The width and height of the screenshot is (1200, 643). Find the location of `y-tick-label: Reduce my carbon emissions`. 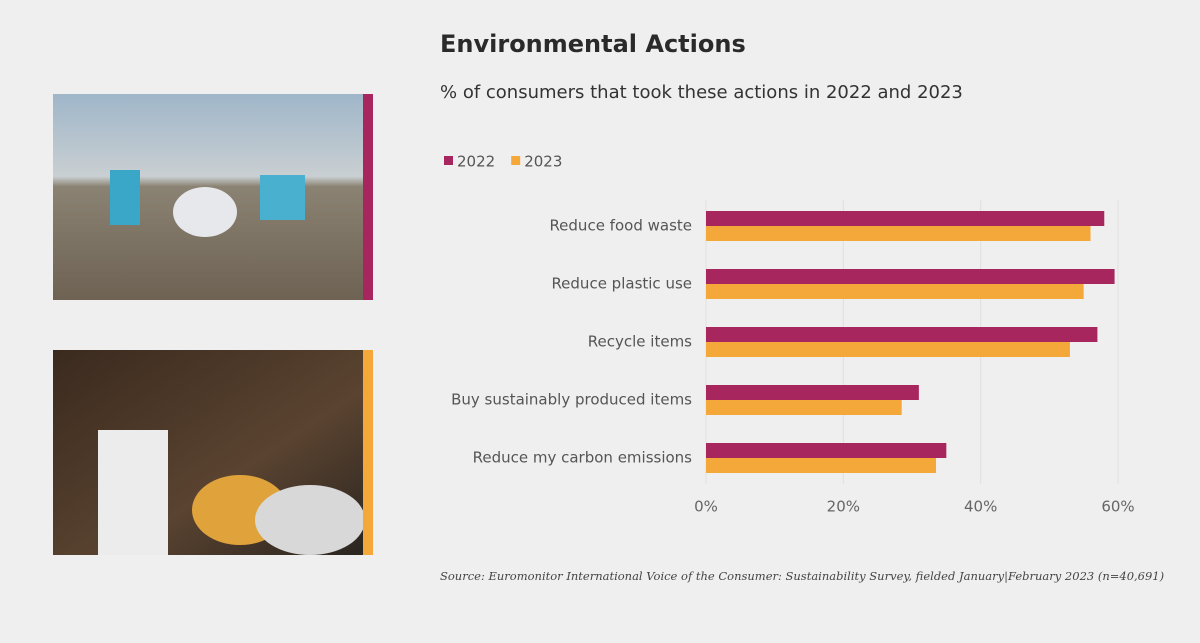

y-tick-label: Reduce my carbon emissions is located at coordinates (583, 458).